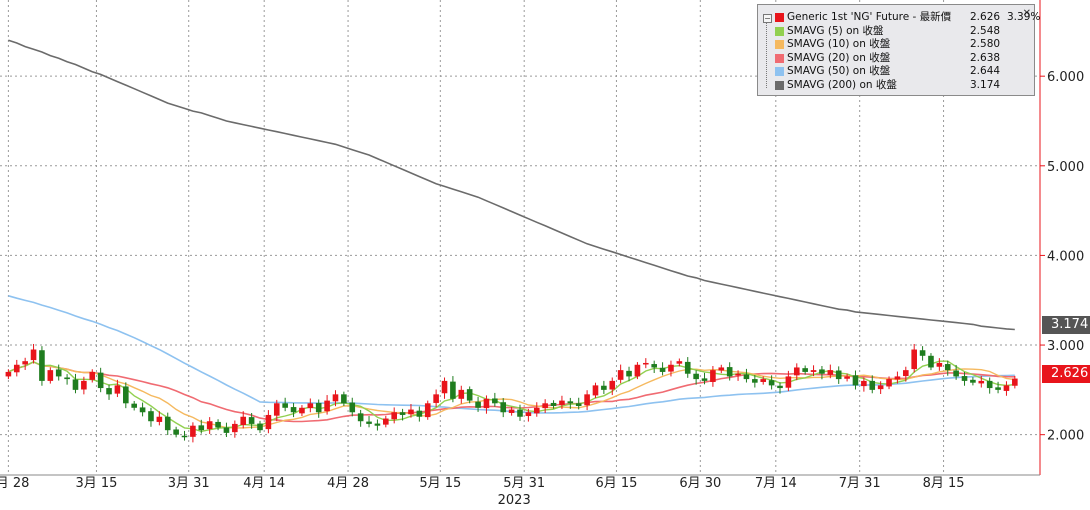 Image resolution: width=1090 pixels, height=510 pixels. Describe the element at coordinates (1065, 436) in the screenshot. I see `y-tick-label: 2.000` at that location.